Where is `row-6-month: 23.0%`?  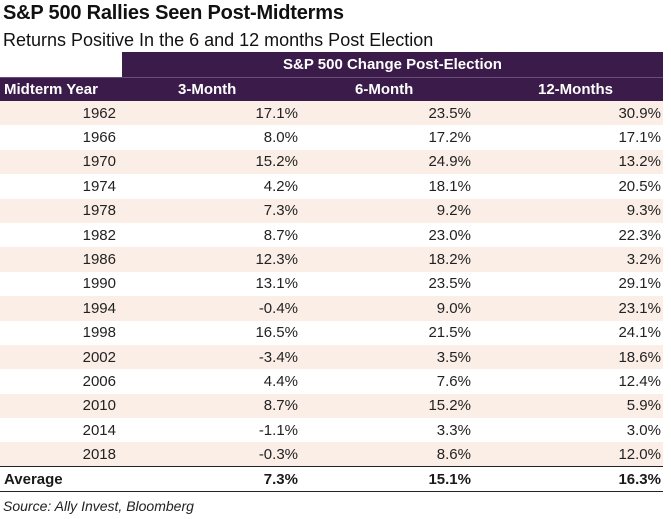
row-6-month: 23.0% is located at coordinates (391, 235).